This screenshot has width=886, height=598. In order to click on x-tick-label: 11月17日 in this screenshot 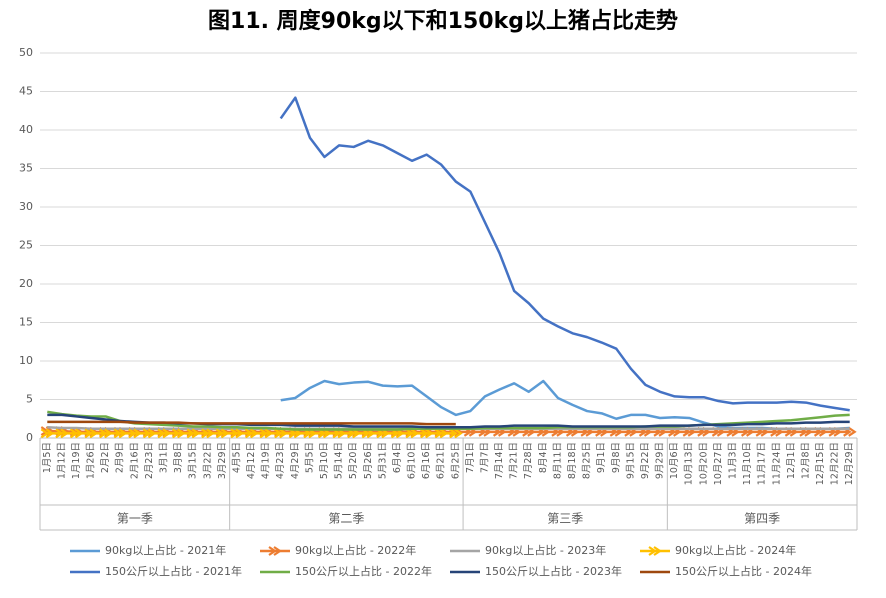, I will do `click(762, 463)`.